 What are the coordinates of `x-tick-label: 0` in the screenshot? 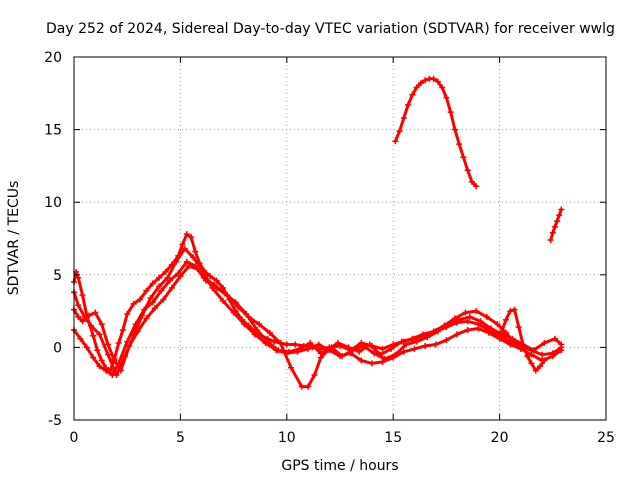 It's located at (74, 438).